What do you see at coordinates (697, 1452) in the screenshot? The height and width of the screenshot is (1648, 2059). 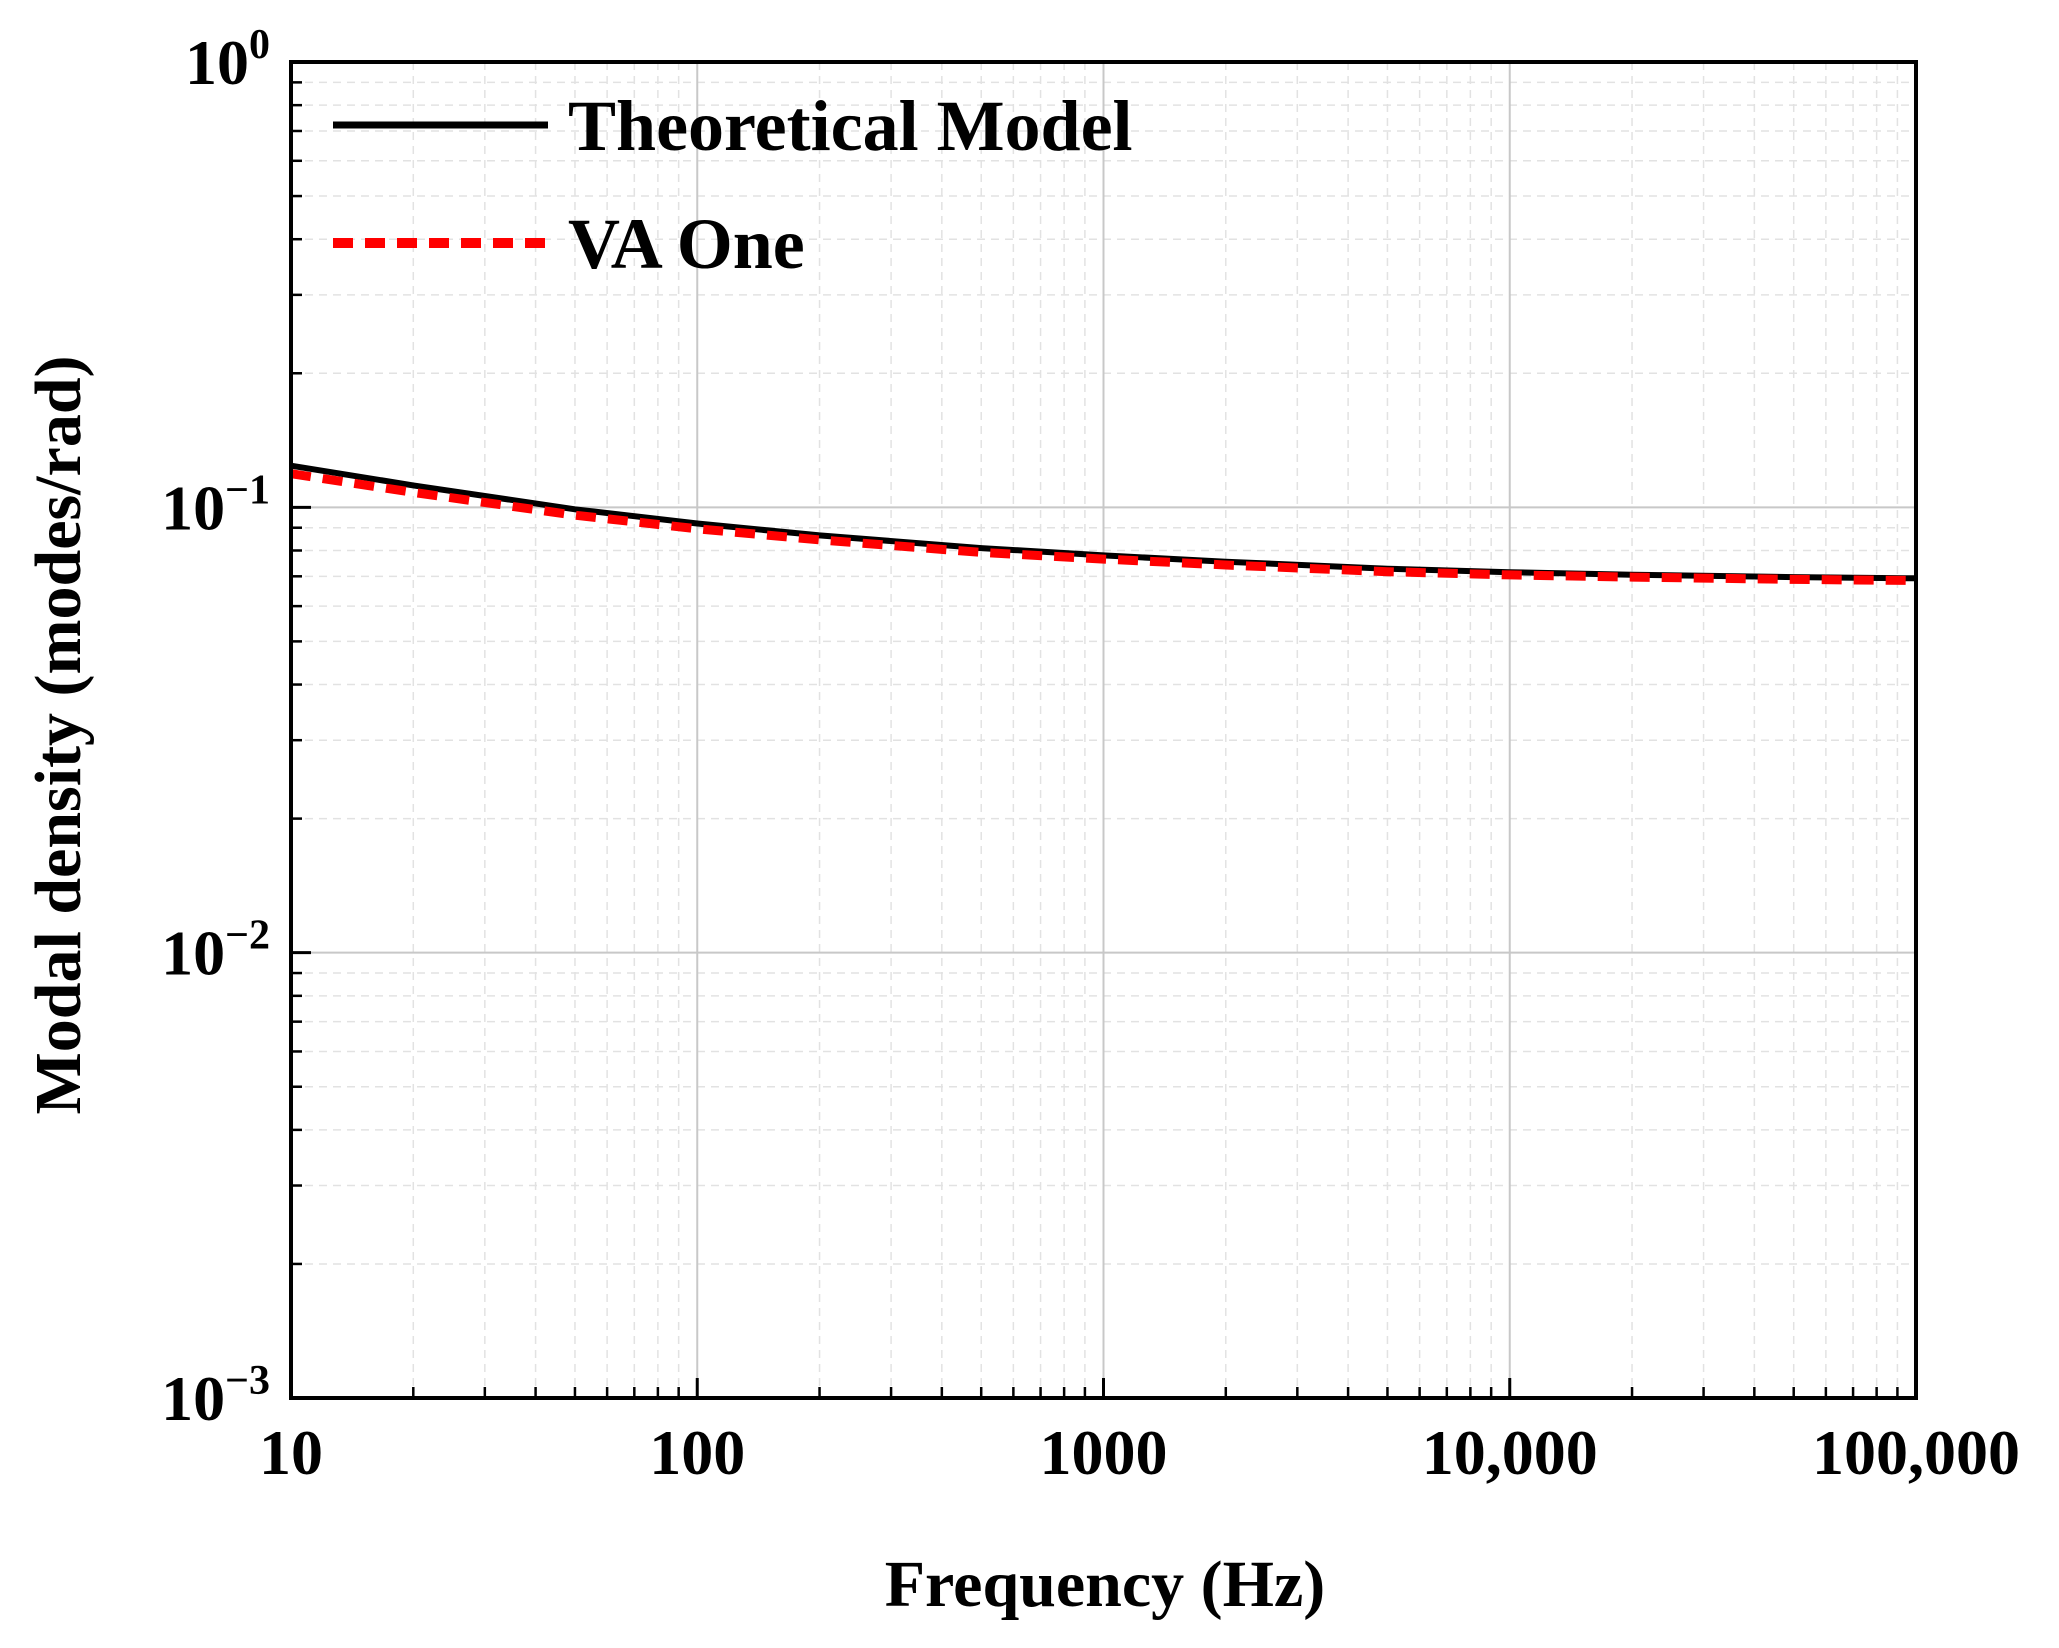 I see `x-tick-label: 100` at bounding box center [697, 1452].